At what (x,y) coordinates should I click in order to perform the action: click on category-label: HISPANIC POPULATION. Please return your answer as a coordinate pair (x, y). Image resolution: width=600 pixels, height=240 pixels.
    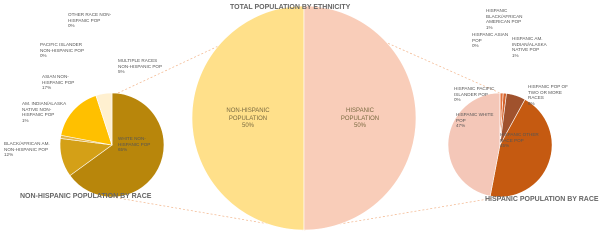
    Looking at the image, I should click on (360, 115).